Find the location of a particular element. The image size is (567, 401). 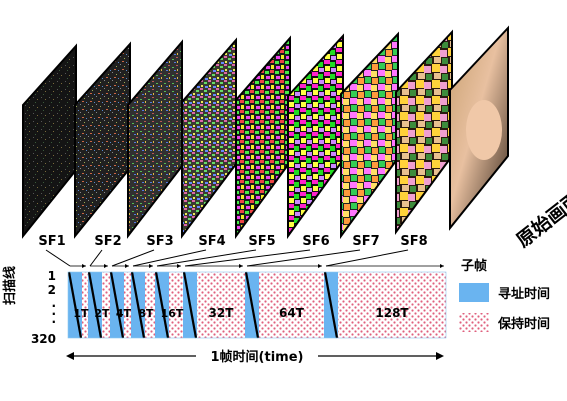

timing-chart: 1T 2T 4T 8T 16T 32T 64T 128T is located at coordinates (257, 305).